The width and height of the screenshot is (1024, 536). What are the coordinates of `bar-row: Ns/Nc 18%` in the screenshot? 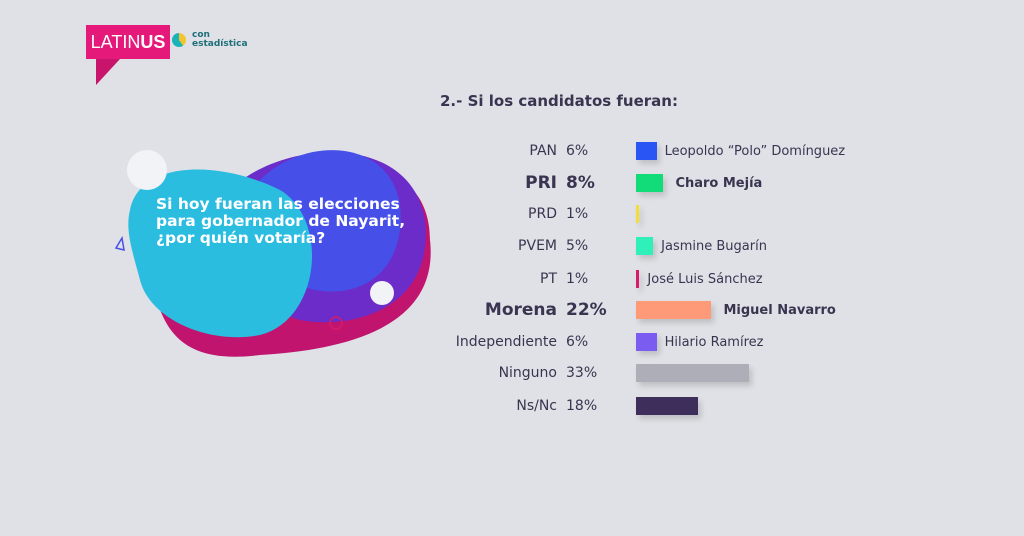 It's located at (512, 406).